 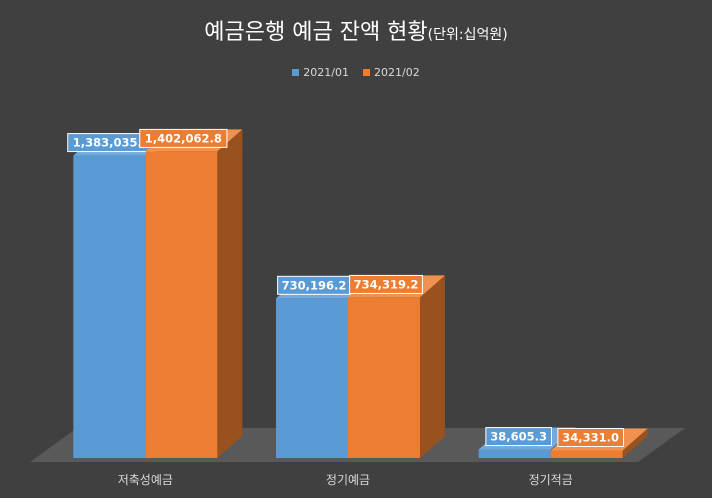 I want to click on data-label-1-3: 38,605.3, so click(x=518, y=437).